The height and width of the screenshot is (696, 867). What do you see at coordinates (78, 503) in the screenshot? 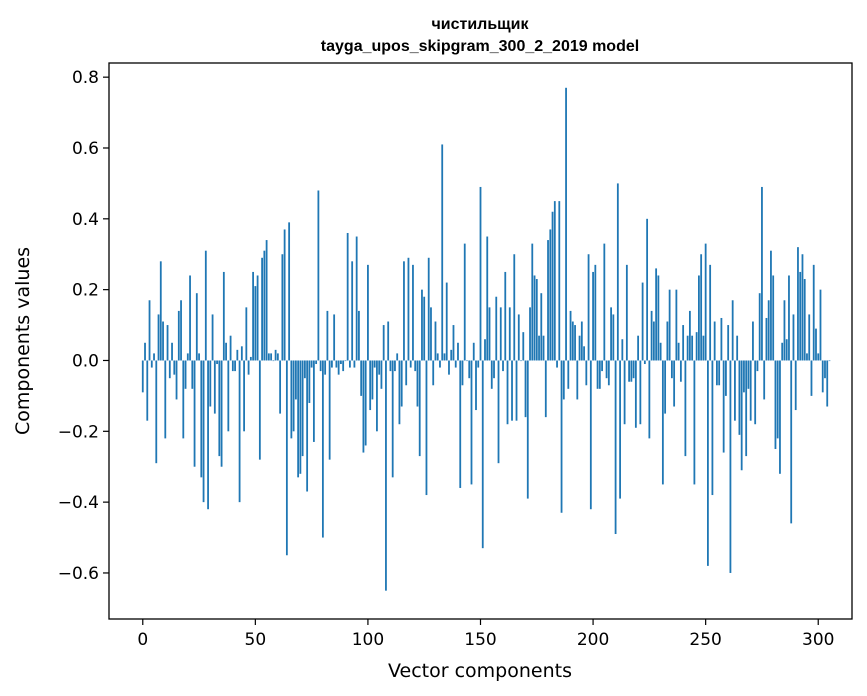
I see `y-tick-label: −0.4` at bounding box center [78, 503].